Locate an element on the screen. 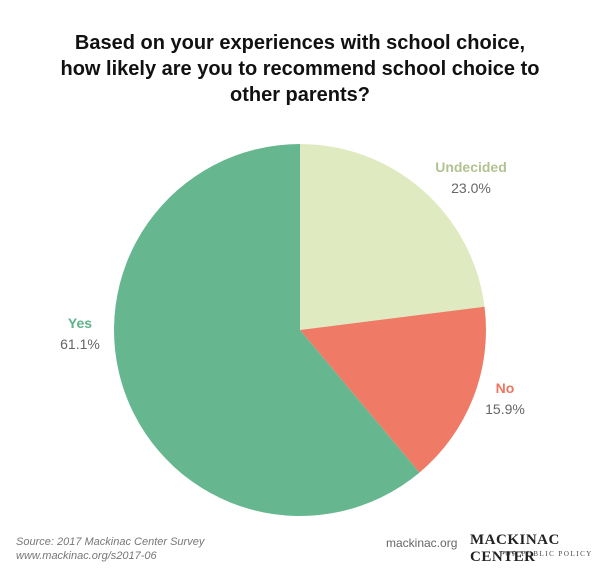 The height and width of the screenshot is (574, 600). slice-label: Yes is located at coordinates (80, 323).